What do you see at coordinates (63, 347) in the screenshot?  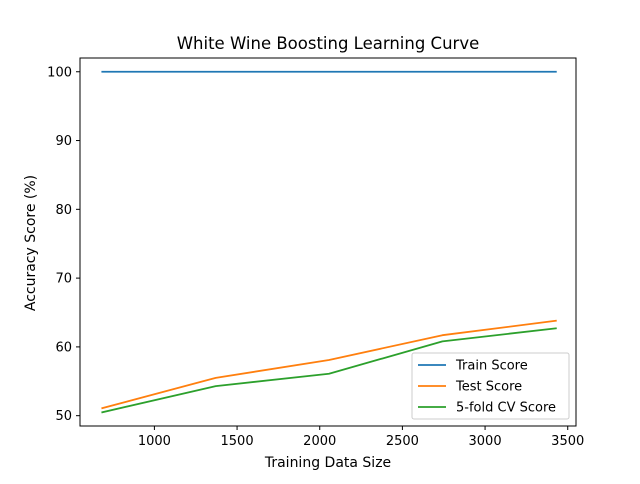 I see `y-tick-label-1: 60` at bounding box center [63, 347].